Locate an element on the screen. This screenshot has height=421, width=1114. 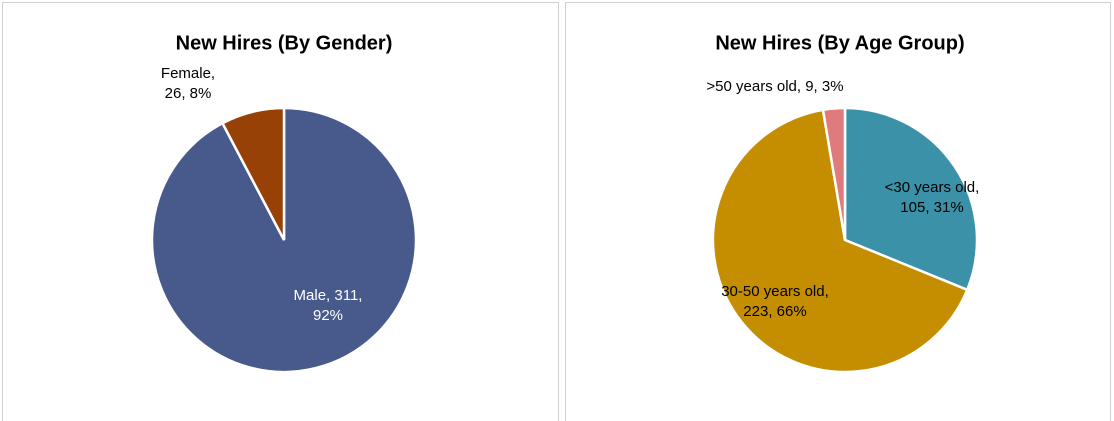
data-label: Male, 311, is located at coordinates (328, 295).